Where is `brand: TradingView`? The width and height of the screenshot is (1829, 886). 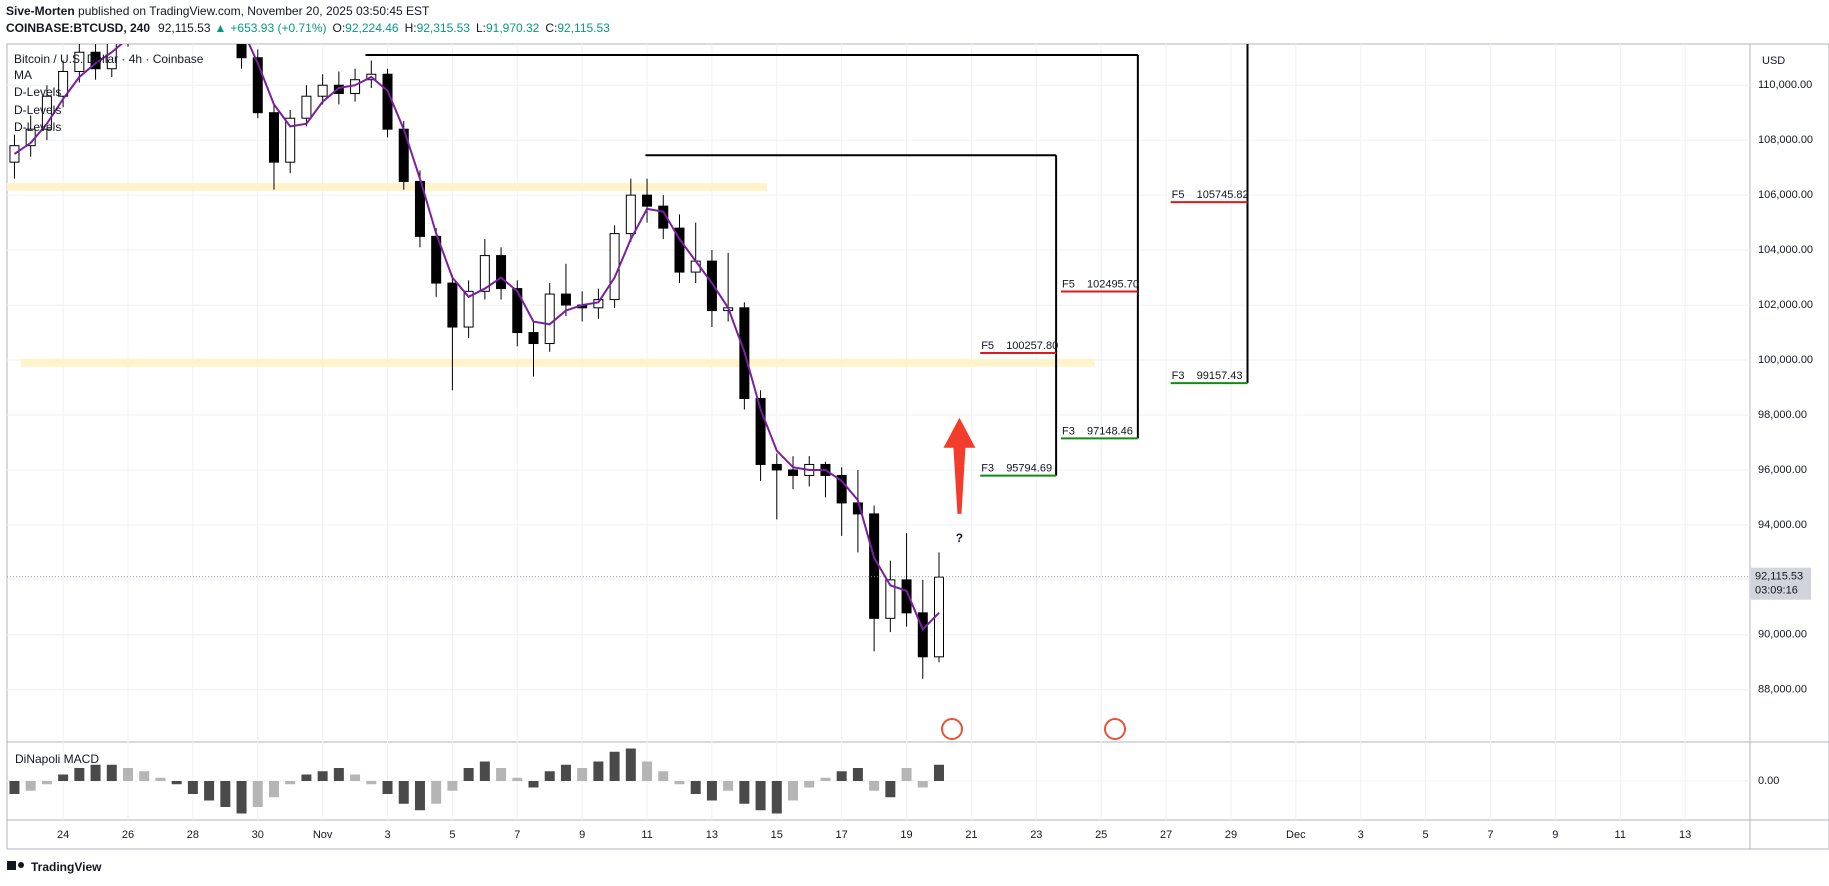 brand: TradingView is located at coordinates (66, 867).